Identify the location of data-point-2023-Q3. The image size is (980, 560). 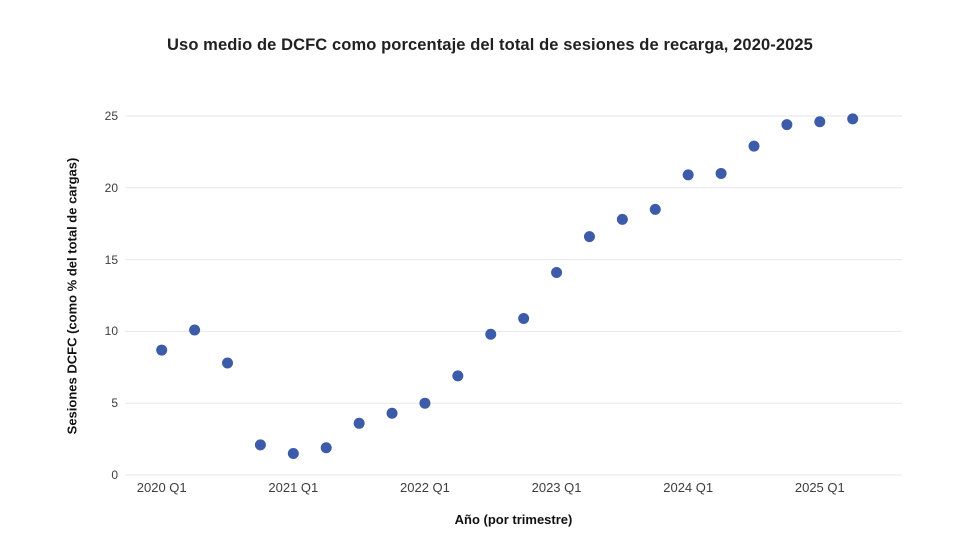
(622, 219).